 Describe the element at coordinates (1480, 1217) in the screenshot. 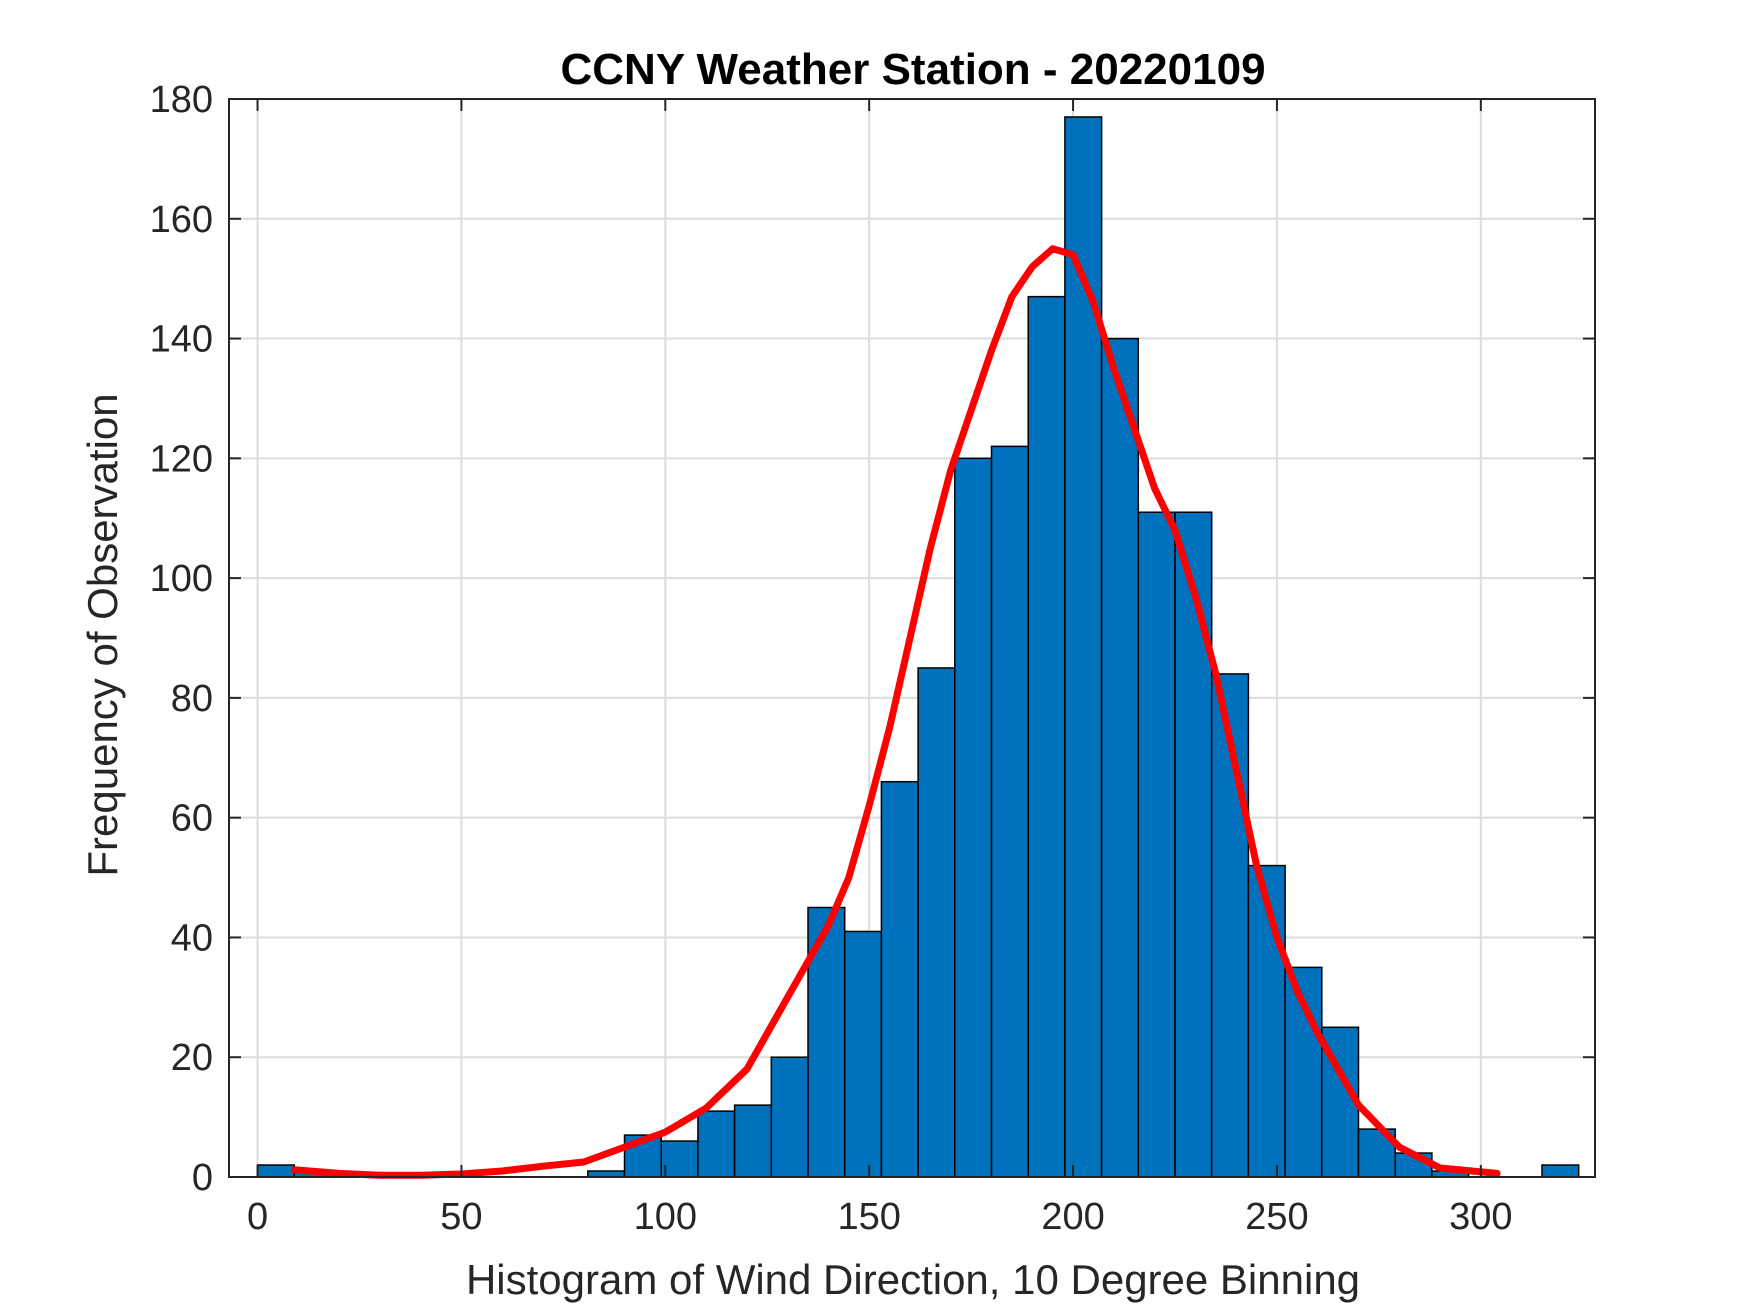

I see `x-tick-label: 300` at that location.